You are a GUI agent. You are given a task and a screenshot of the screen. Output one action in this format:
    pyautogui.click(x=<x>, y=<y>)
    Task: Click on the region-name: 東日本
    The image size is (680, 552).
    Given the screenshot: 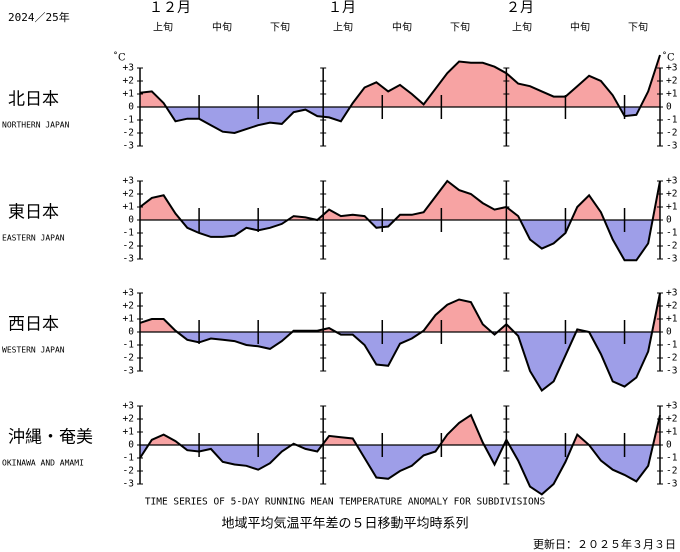 What is the action you would take?
    pyautogui.click(x=33, y=213)
    